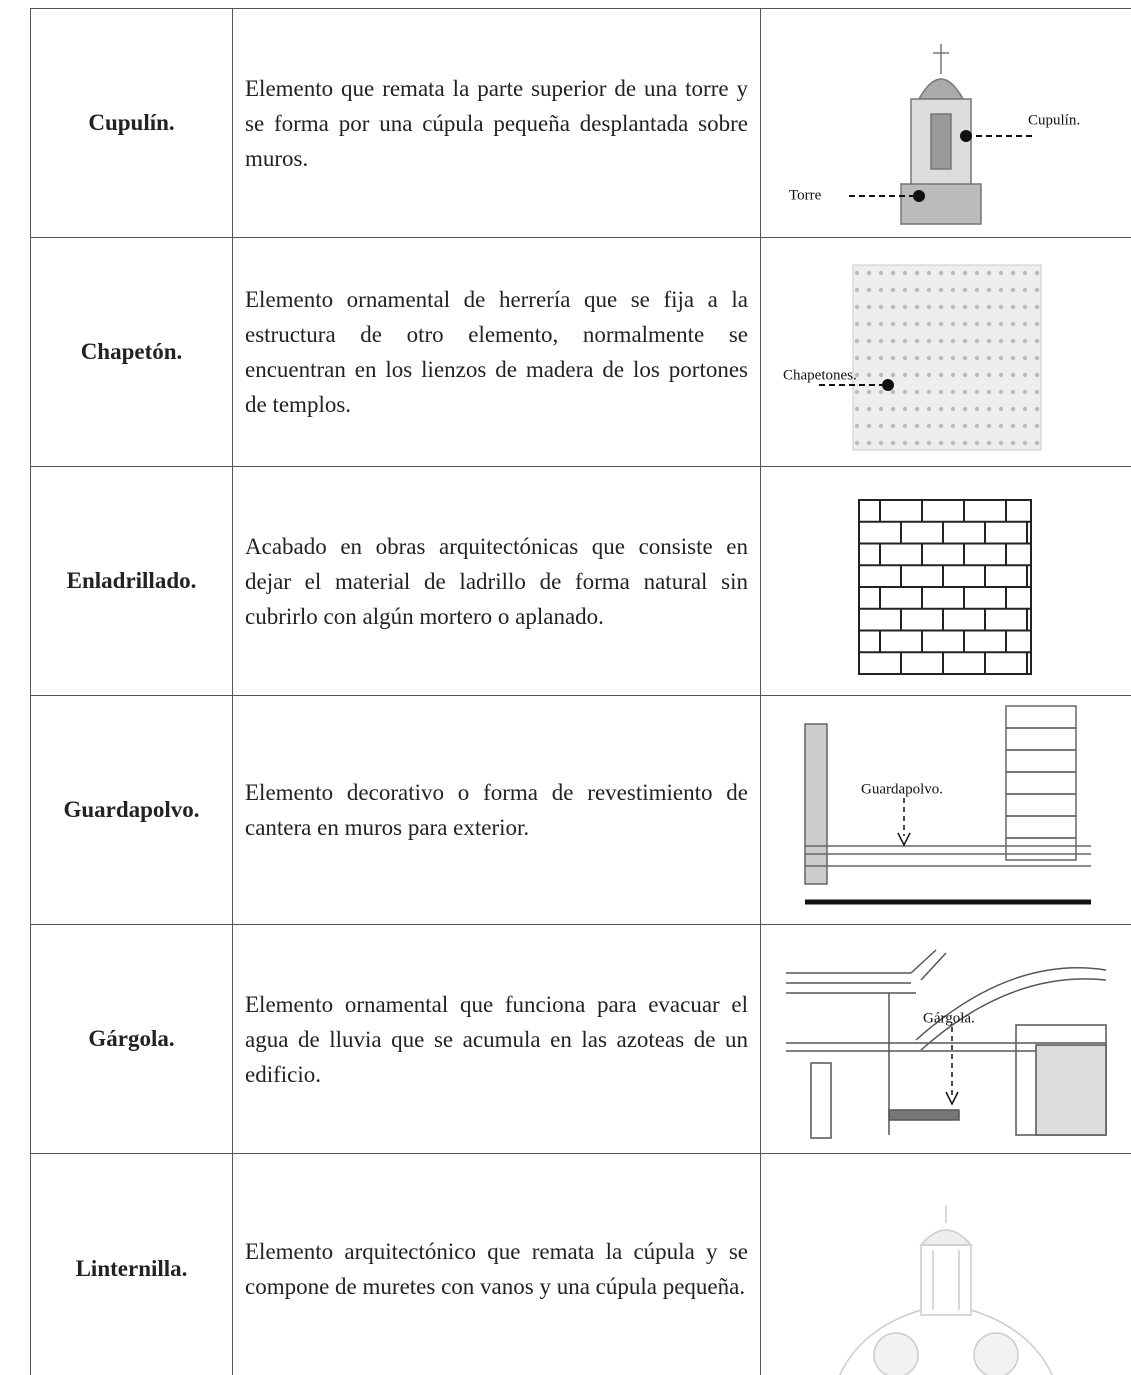 The height and width of the screenshot is (1375, 1131). I want to click on image-label: Gárgola., so click(949, 1018).